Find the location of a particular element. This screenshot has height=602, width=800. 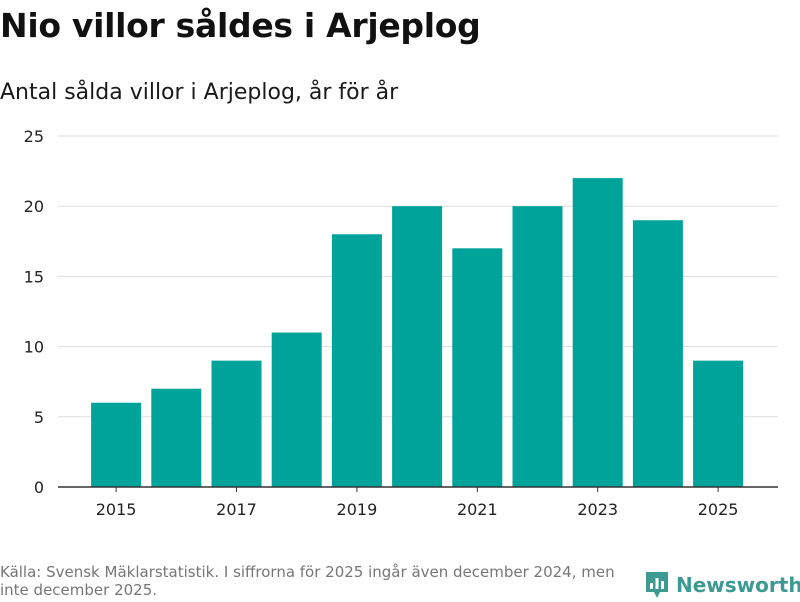

x-tick-label-2023: 2023 is located at coordinates (597, 509).